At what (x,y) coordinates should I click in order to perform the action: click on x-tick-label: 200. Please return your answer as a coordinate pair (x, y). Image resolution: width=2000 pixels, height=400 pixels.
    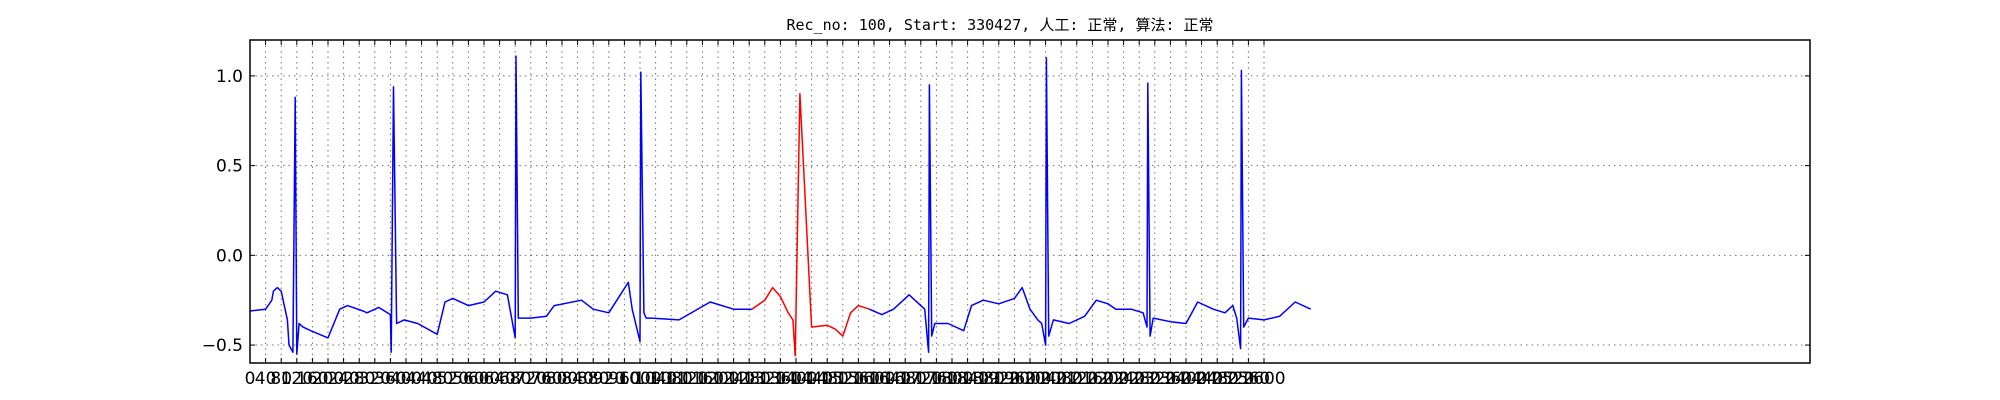
    Looking at the image, I should click on (328, 379).